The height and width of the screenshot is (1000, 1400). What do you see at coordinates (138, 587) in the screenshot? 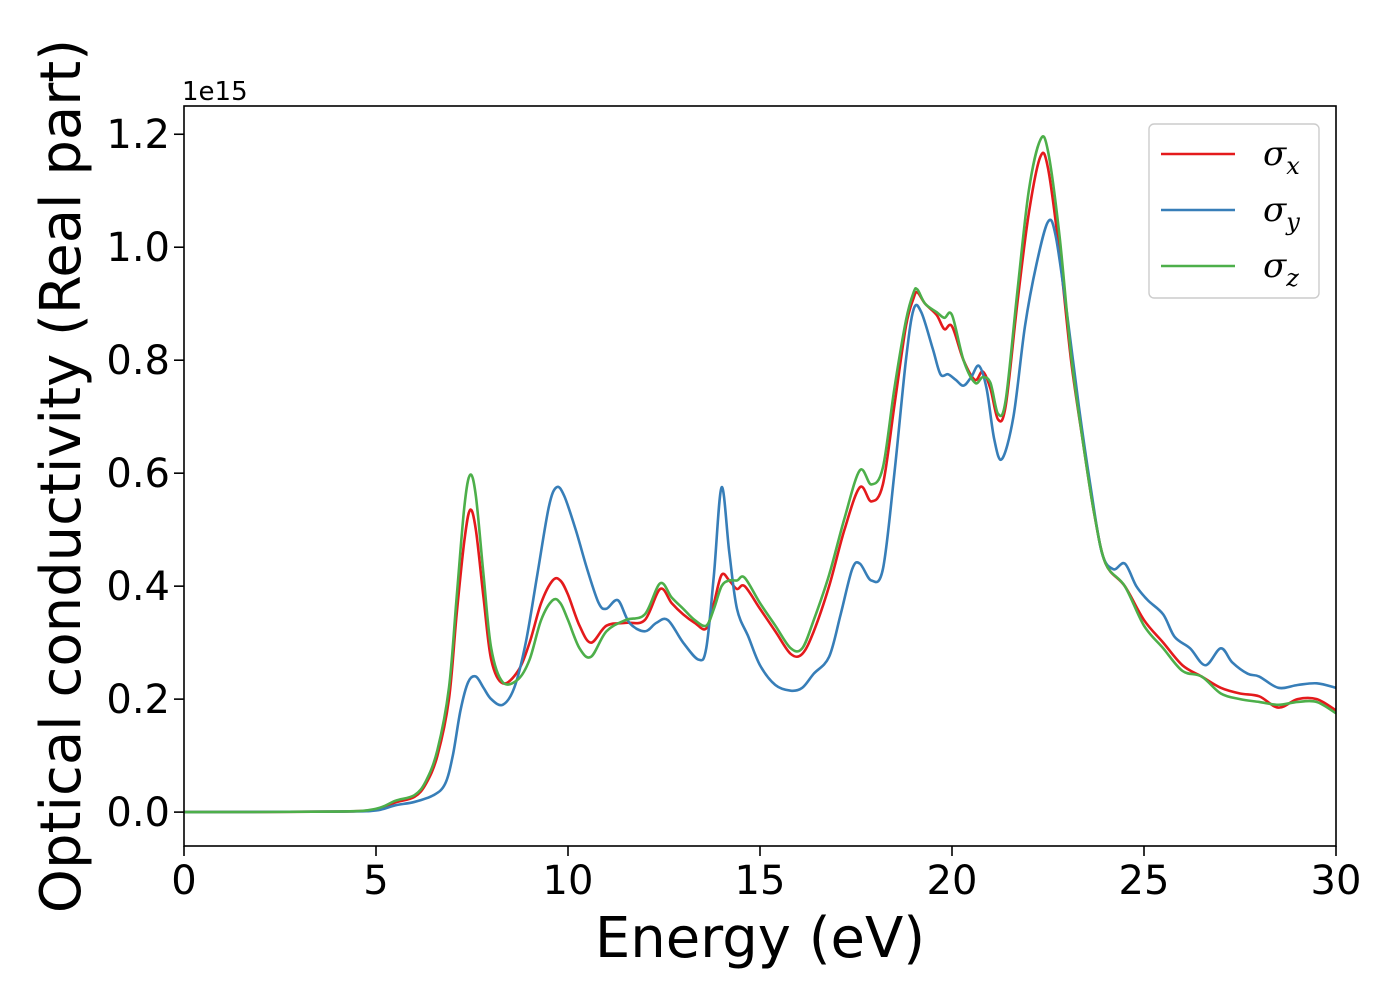
I see `y-tick-label: 0.4` at bounding box center [138, 587].